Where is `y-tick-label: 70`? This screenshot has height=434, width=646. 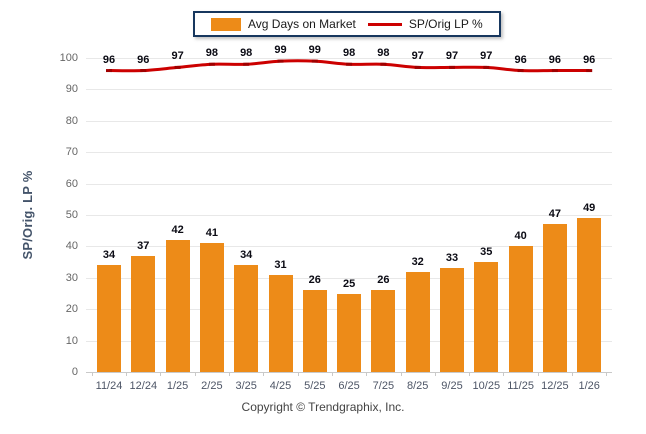 y-tick-label: 70 is located at coordinates (71, 152).